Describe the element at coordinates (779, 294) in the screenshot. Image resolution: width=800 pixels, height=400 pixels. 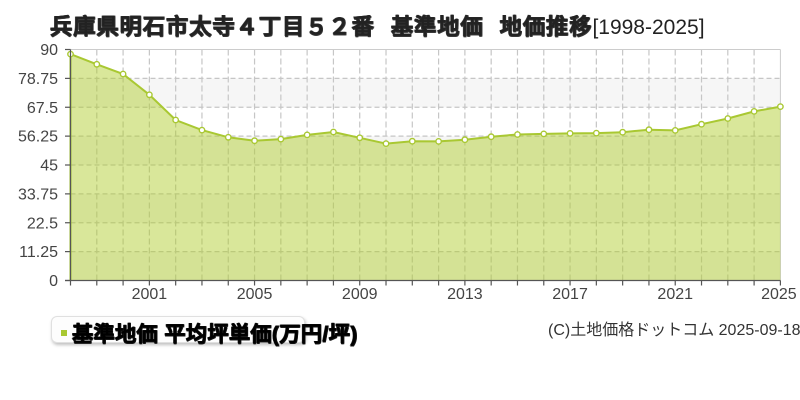
I see `svg-text: 2025` at that location.